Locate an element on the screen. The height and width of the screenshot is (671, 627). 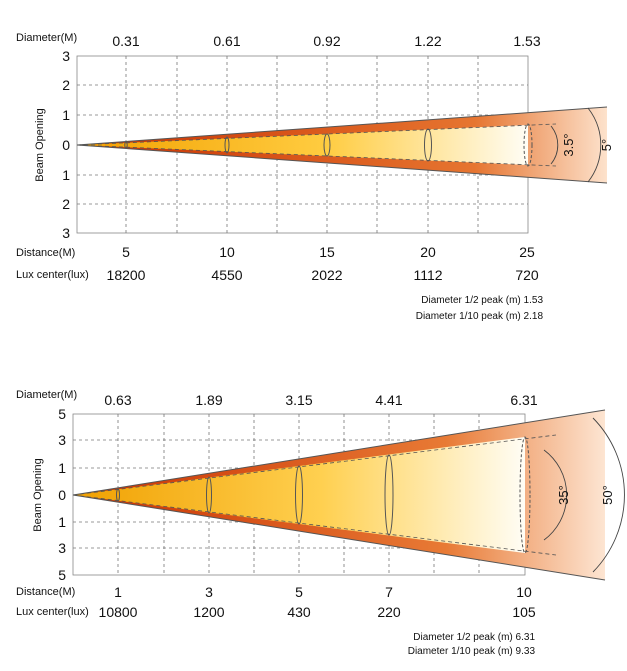
distance-value: 25 is located at coordinates (527, 252).